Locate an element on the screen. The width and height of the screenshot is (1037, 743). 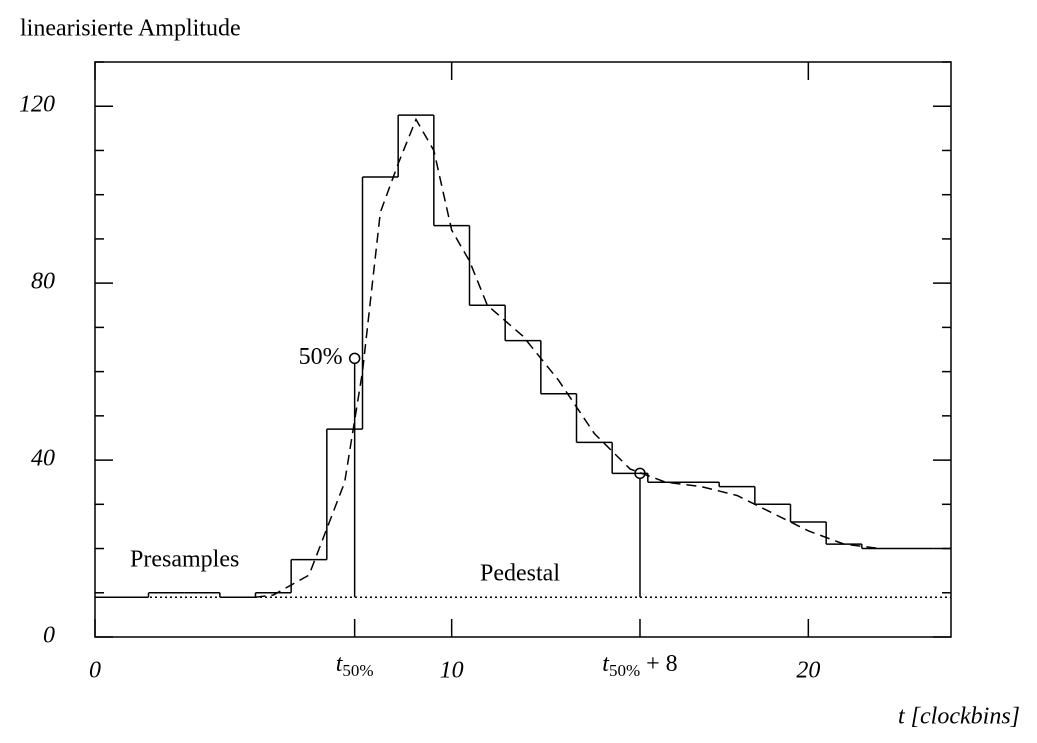
presamples-label: Presamples is located at coordinates (184, 560).